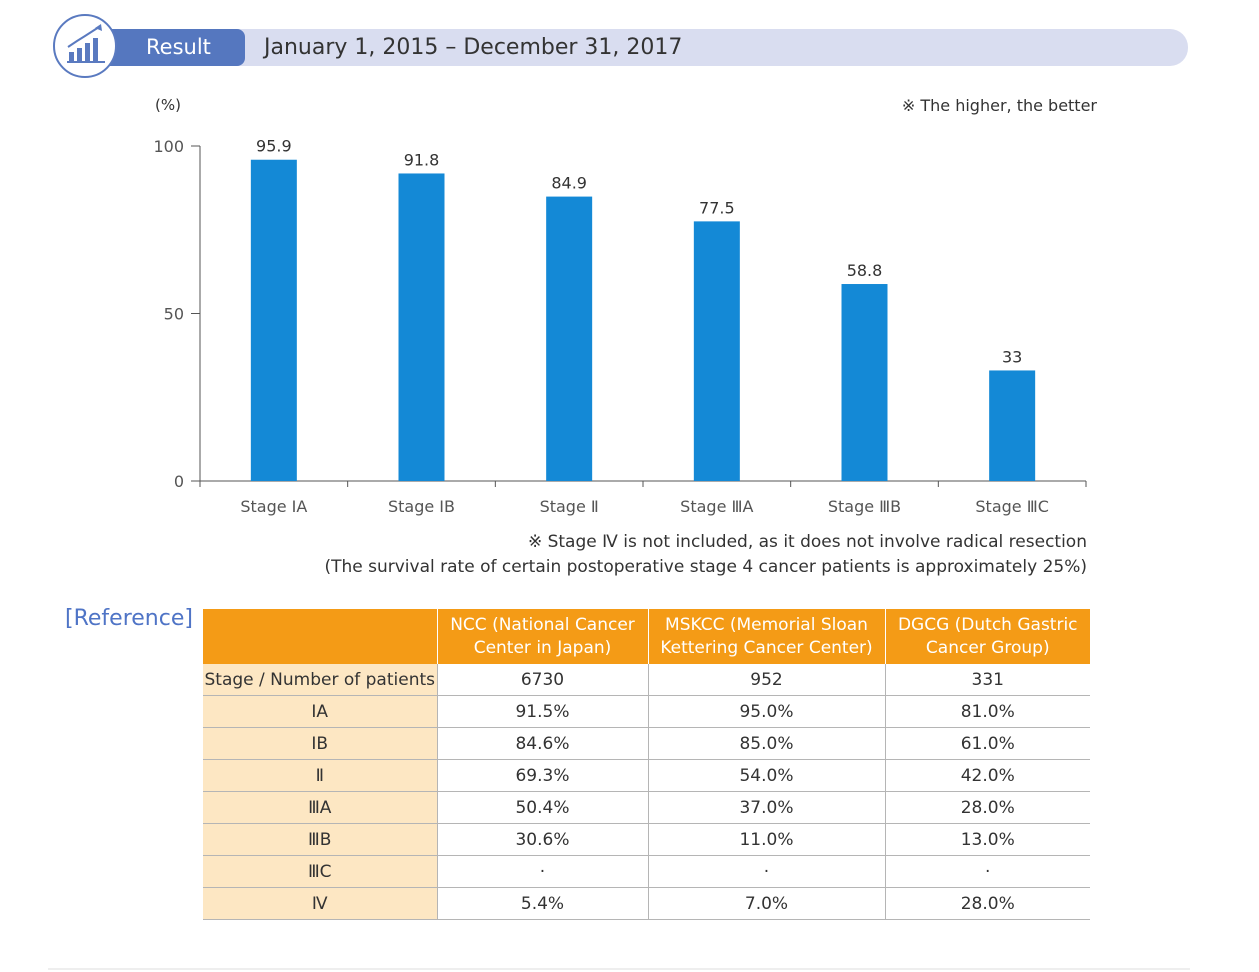 This screenshot has height=972, width=1259. Describe the element at coordinates (543, 680) in the screenshot. I see `ncc-cell: 6730` at that location.